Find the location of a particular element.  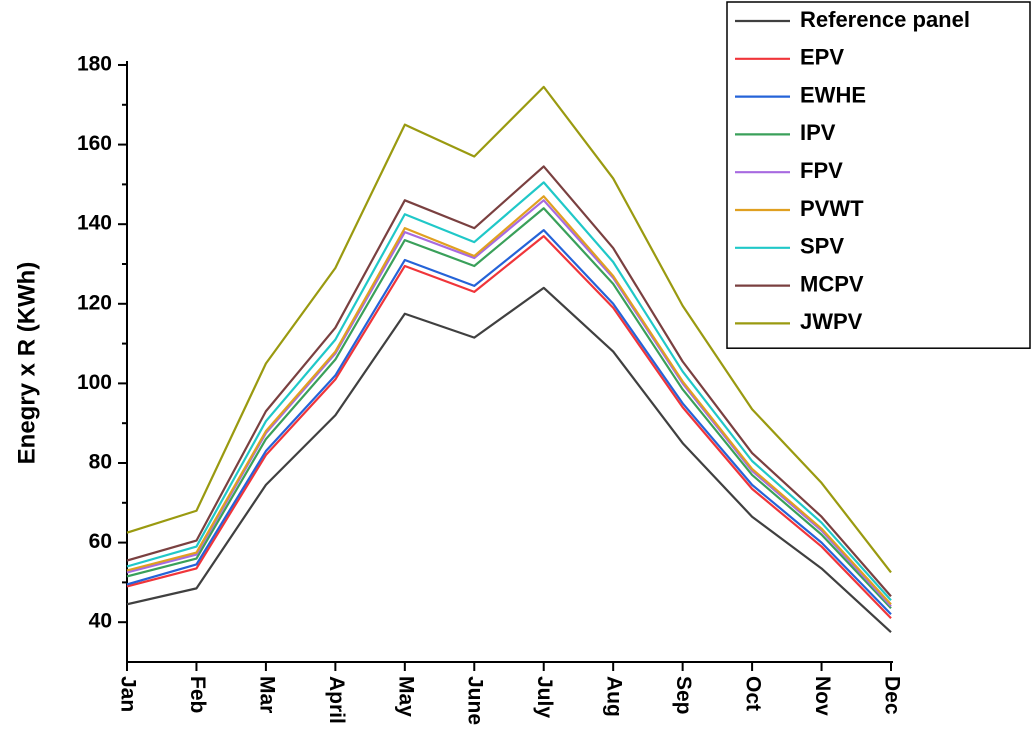

x-tick-label: July is located at coordinates (544, 697).